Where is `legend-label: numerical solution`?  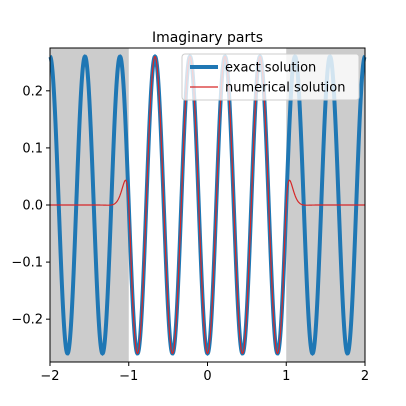 legend-label: numerical solution is located at coordinates (285, 88).